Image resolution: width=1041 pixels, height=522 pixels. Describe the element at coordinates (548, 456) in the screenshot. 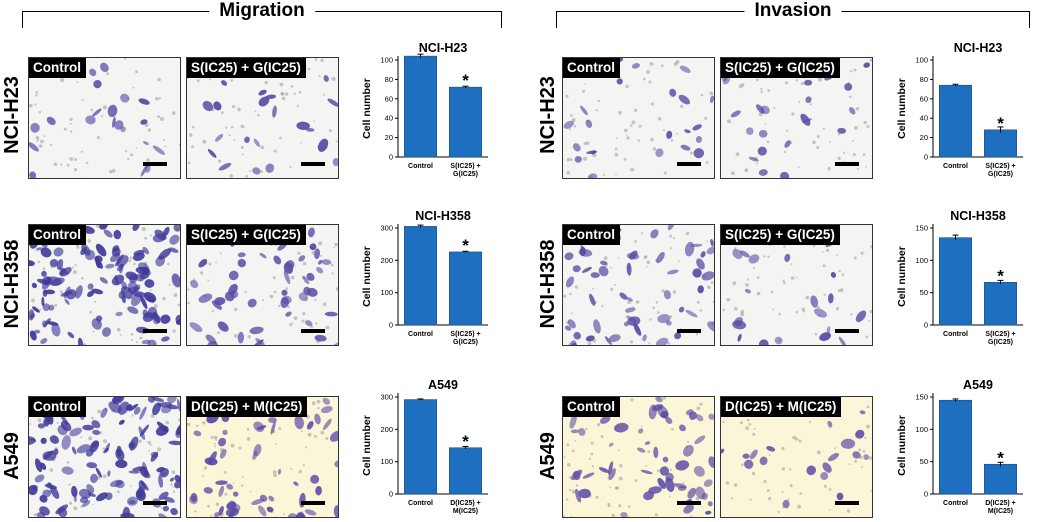

I see `row-label-a549-invasion: A549` at that location.